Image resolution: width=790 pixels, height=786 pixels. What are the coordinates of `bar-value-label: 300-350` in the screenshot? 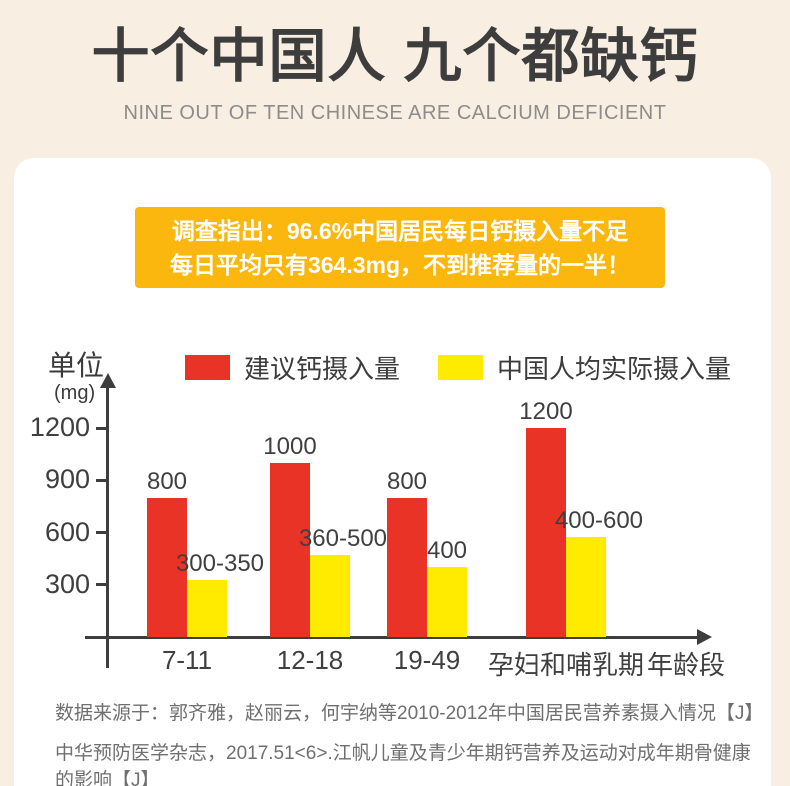 It's located at (220, 563).